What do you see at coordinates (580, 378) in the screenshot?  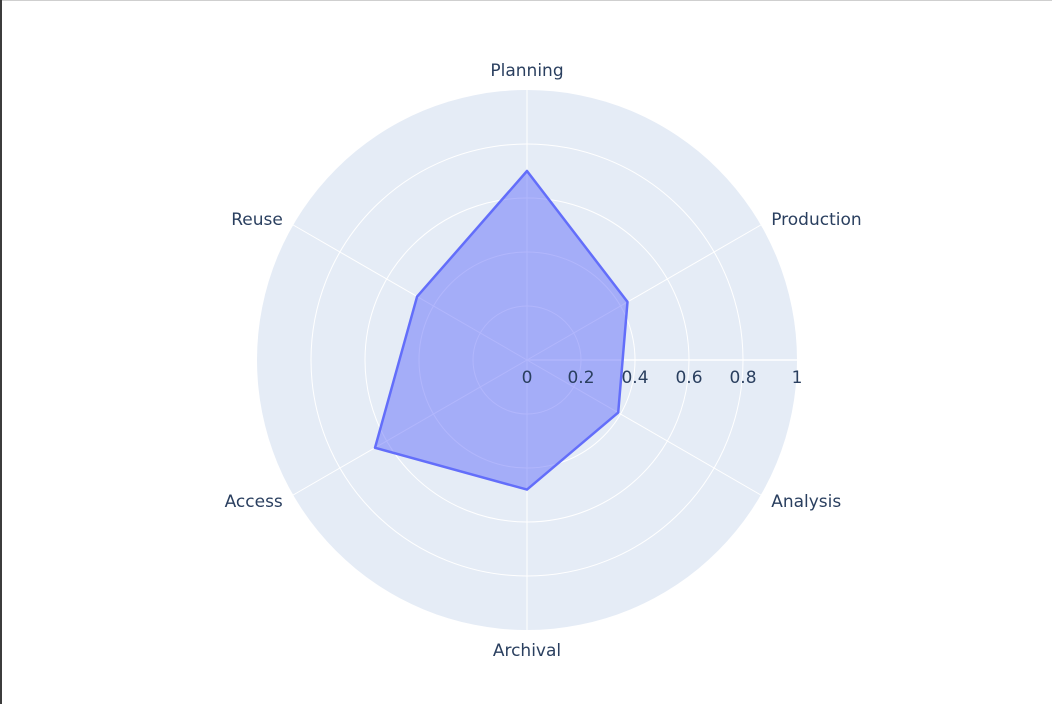 I see `radial-tick-label-1: 0.2` at bounding box center [580, 378].